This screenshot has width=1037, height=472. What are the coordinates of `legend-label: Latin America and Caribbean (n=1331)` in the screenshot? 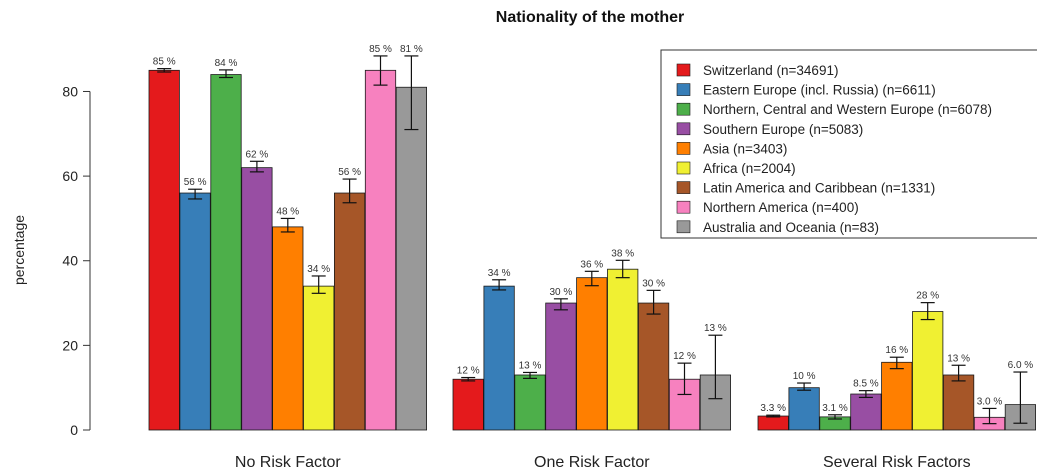 It's located at (819, 188).